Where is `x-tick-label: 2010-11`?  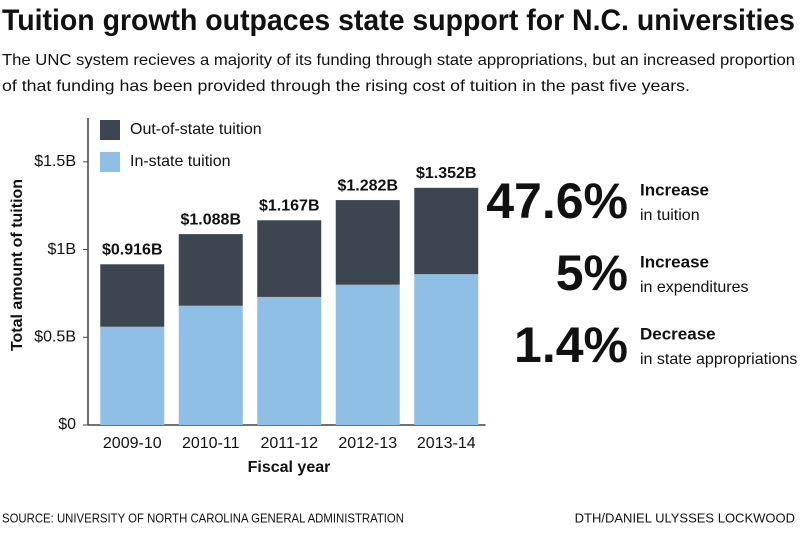
x-tick-label: 2010-11 is located at coordinates (211, 443).